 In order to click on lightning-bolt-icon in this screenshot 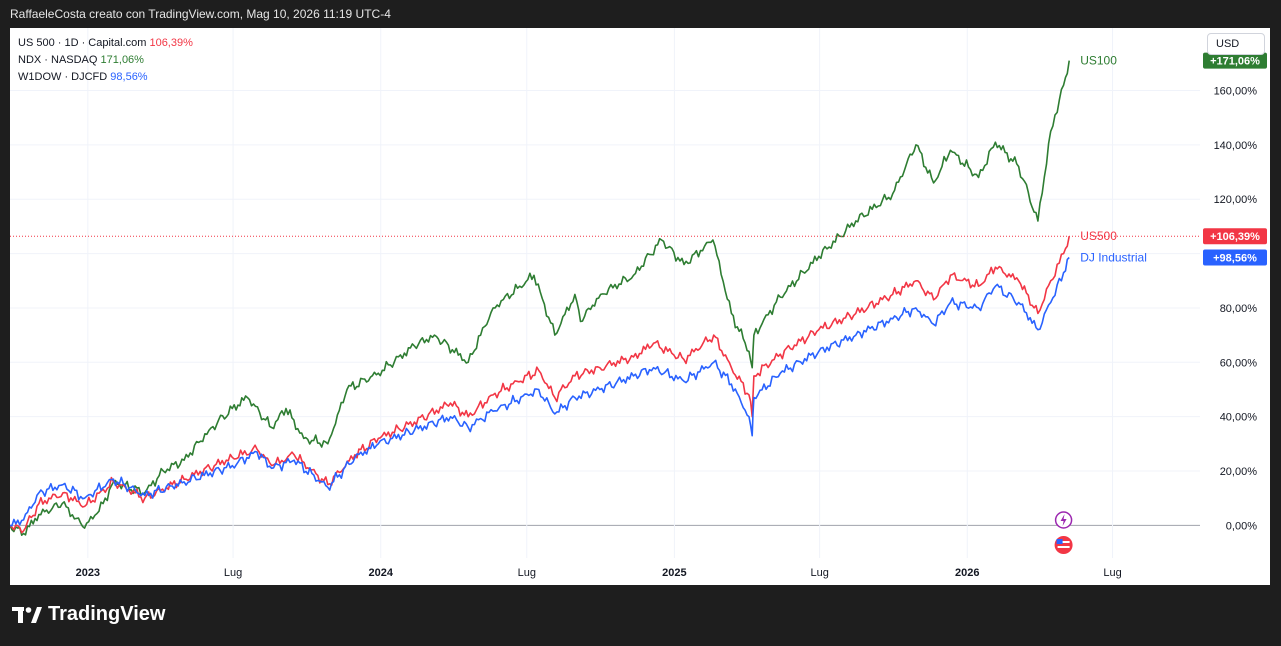, I will do `click(1063, 520)`.